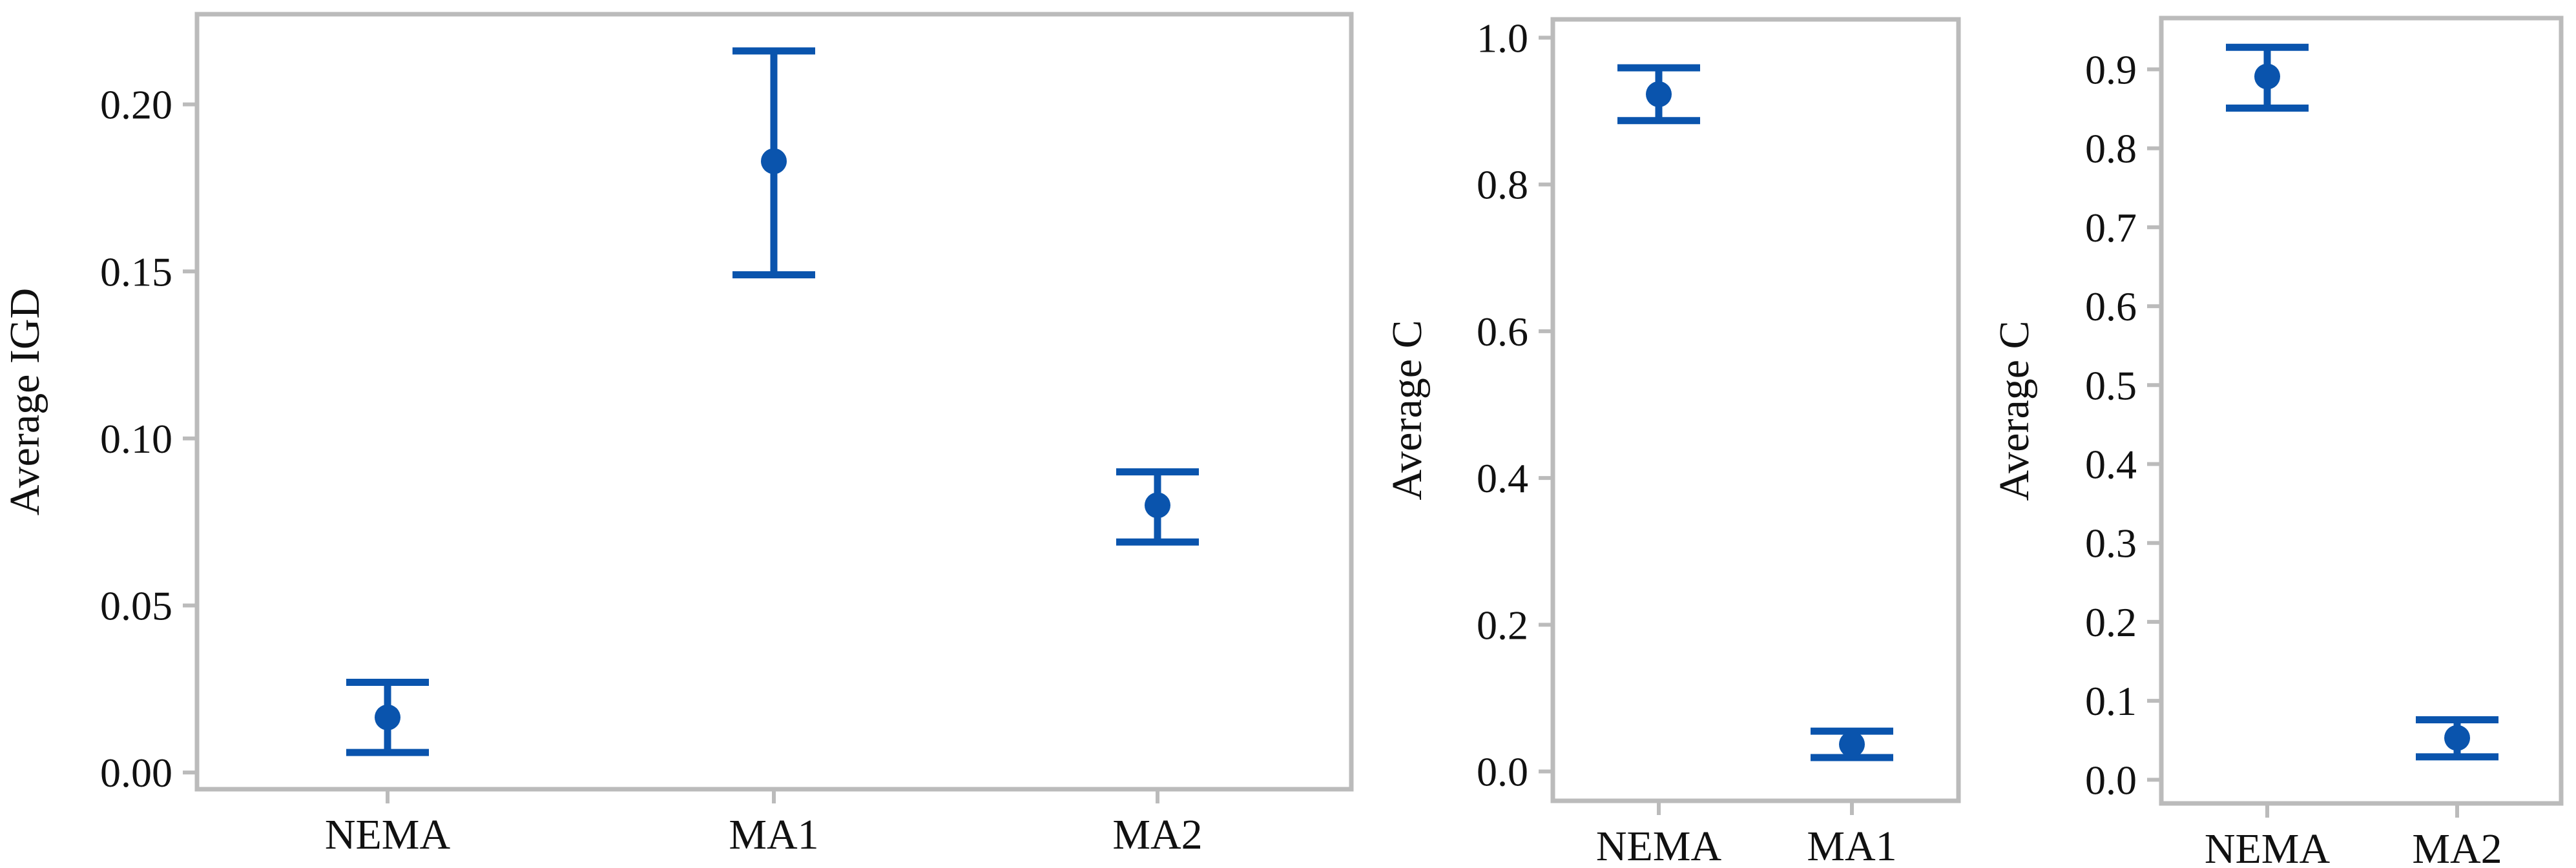 The image size is (2576, 868). What do you see at coordinates (136, 606) in the screenshot?
I see `y-tick-label: 0.05` at bounding box center [136, 606].